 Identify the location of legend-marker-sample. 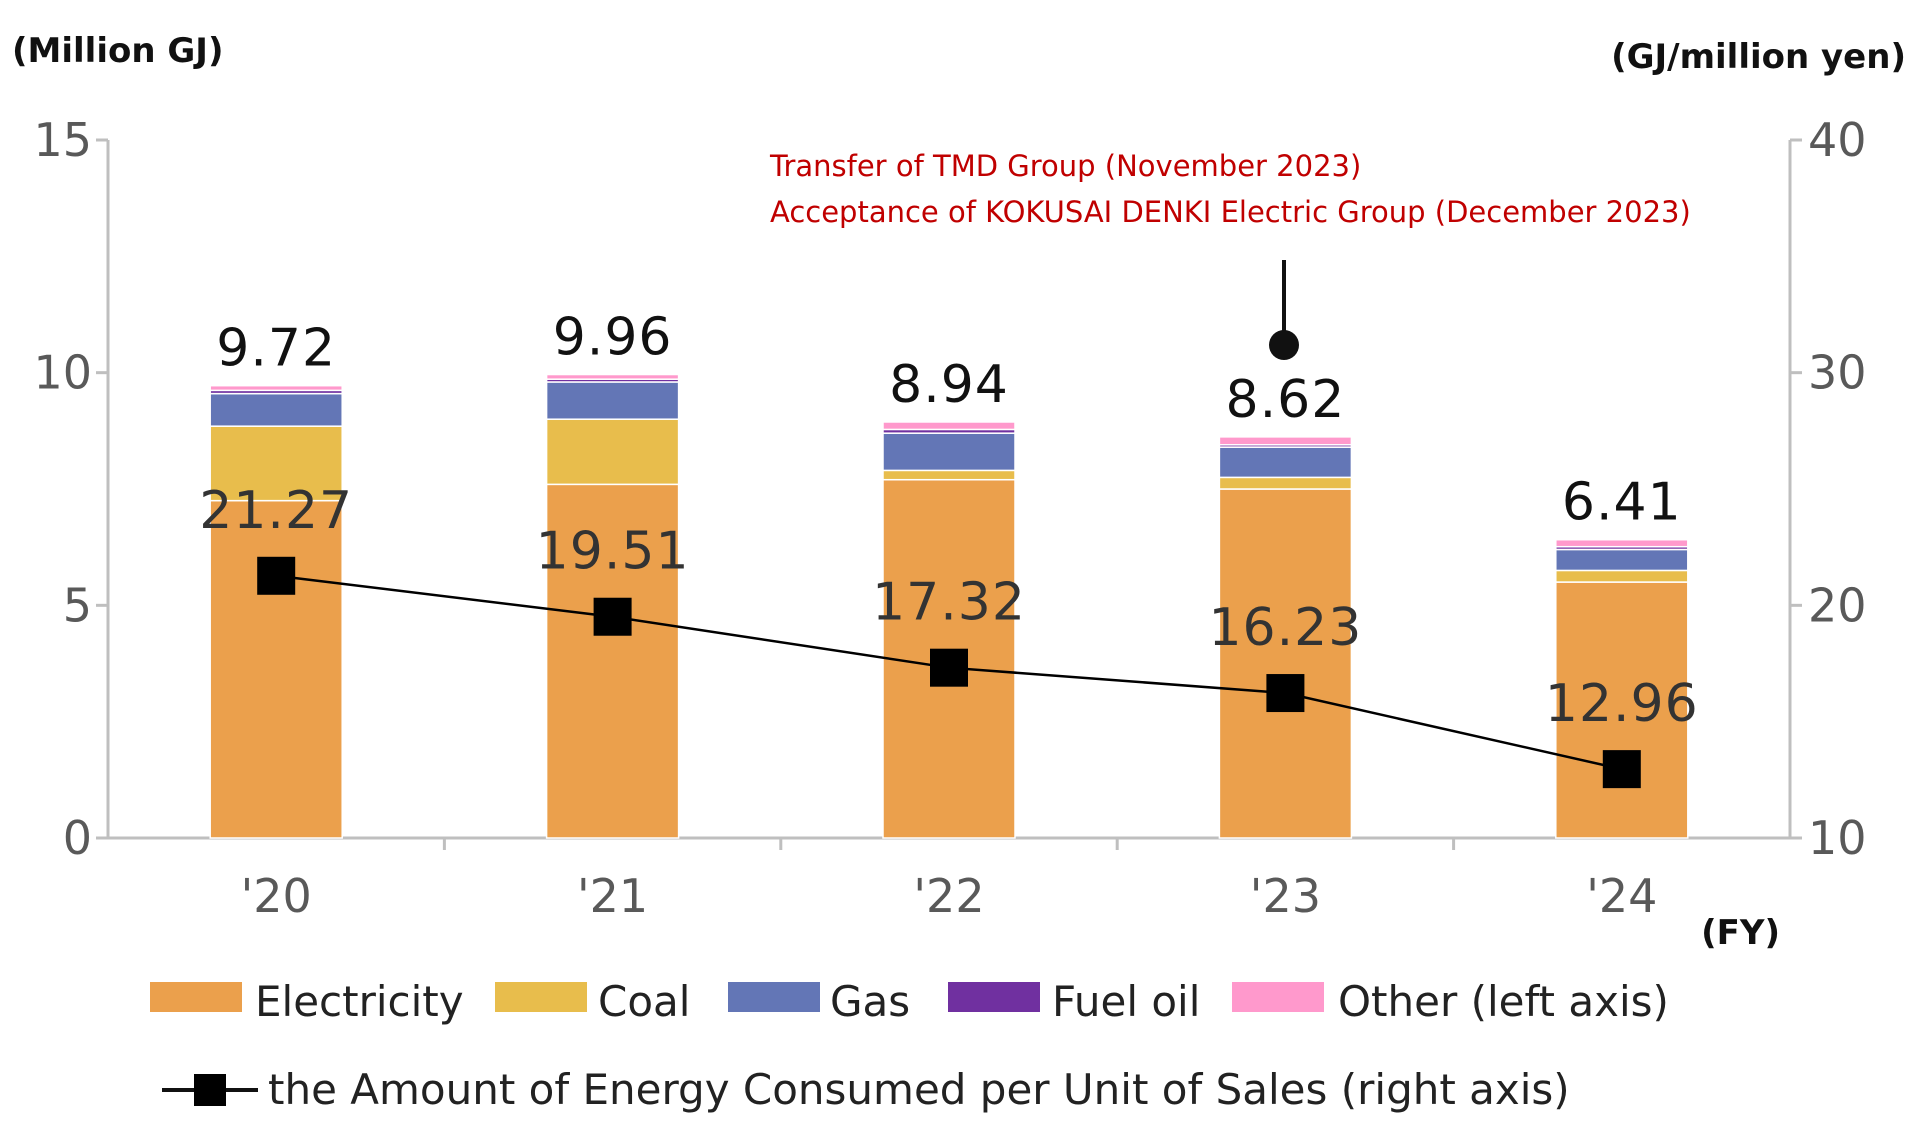
(210, 1090).